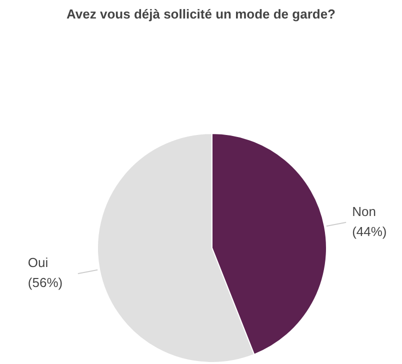  I want to click on slice-label: Oui, so click(38, 262).